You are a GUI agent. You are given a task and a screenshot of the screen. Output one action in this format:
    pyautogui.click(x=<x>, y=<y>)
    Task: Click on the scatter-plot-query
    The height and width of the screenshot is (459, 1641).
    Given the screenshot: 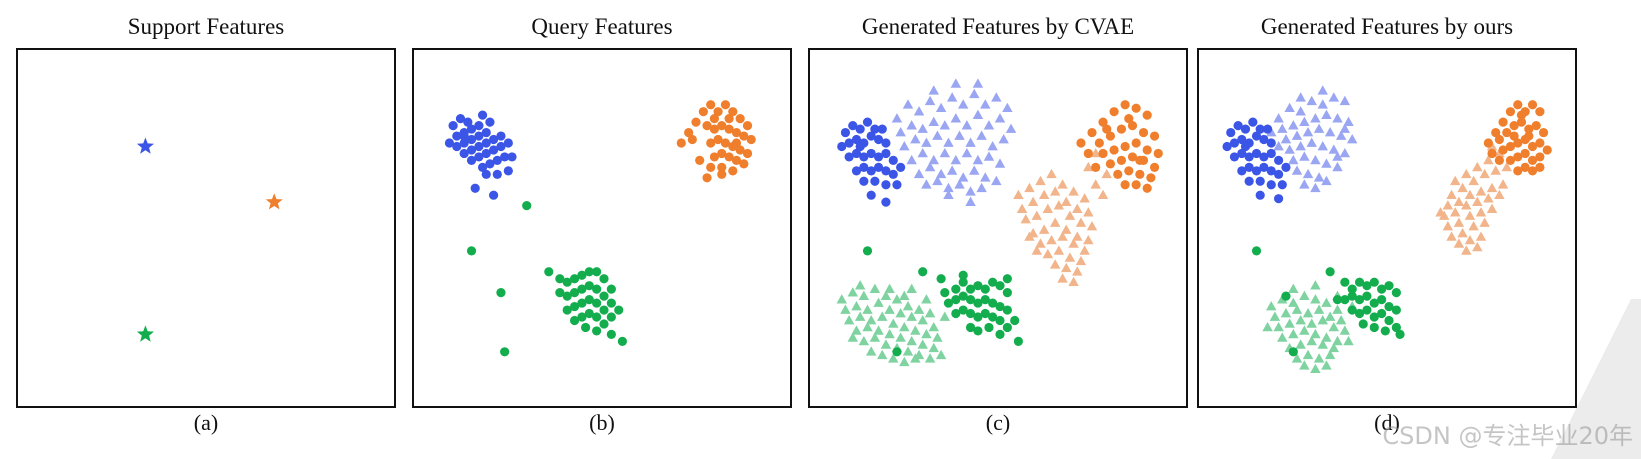 What is the action you would take?
    pyautogui.click(x=600, y=228)
    